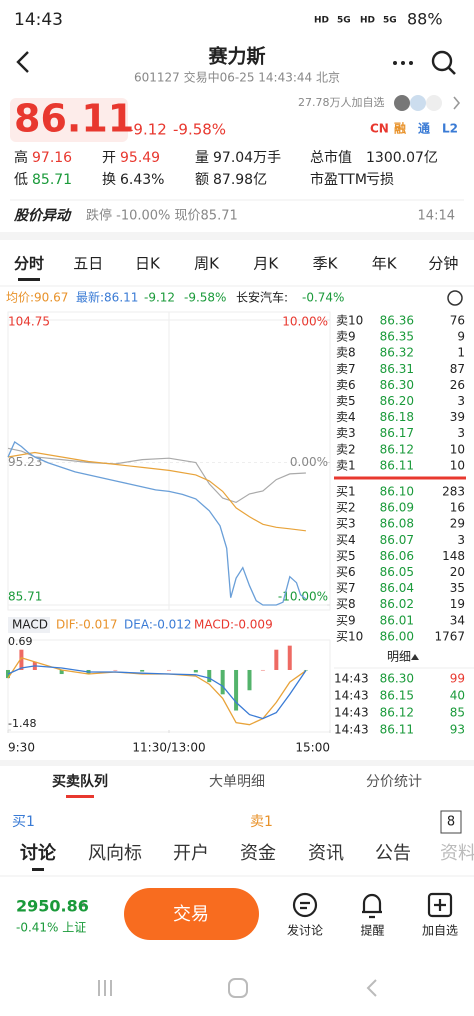 This screenshot has width=474, height=1016. Describe the element at coordinates (425, 19) in the screenshot. I see `battery: 88%` at that location.